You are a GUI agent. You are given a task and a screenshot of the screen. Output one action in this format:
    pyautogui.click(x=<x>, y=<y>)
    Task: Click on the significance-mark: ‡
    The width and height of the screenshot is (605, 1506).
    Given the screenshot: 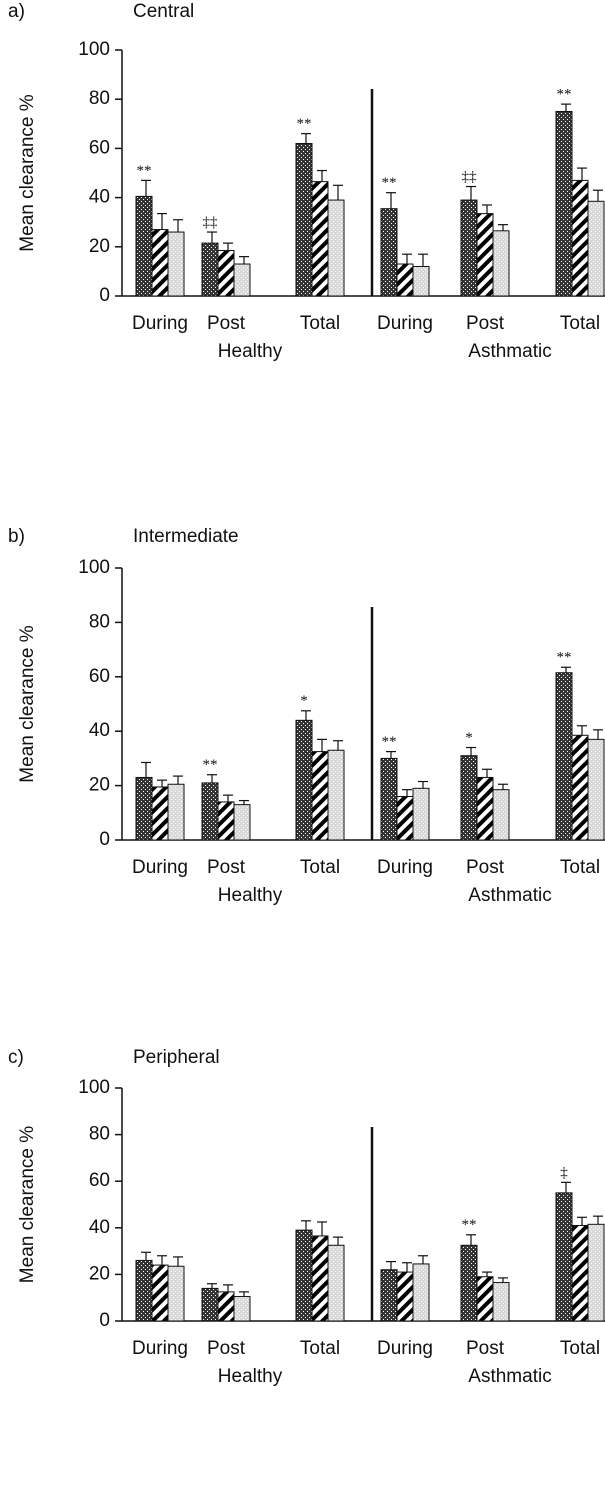 What is the action you would take?
    pyautogui.click(x=564, y=1173)
    